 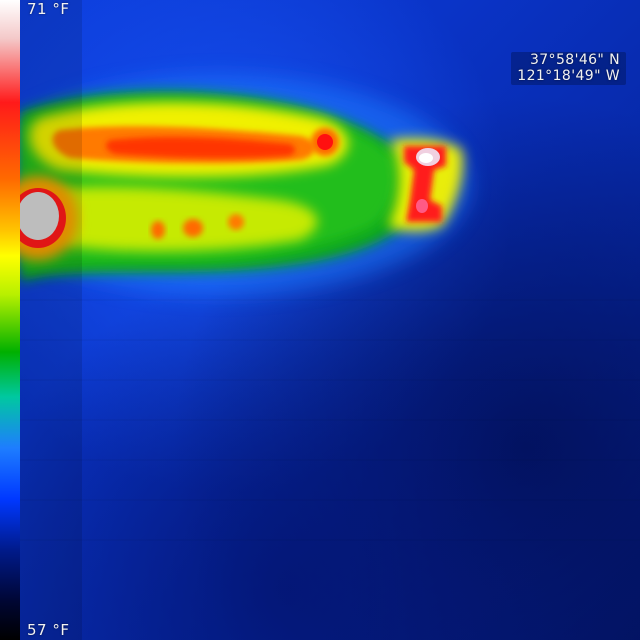 I want to click on temperature-color-scale, so click(x=10, y=320).